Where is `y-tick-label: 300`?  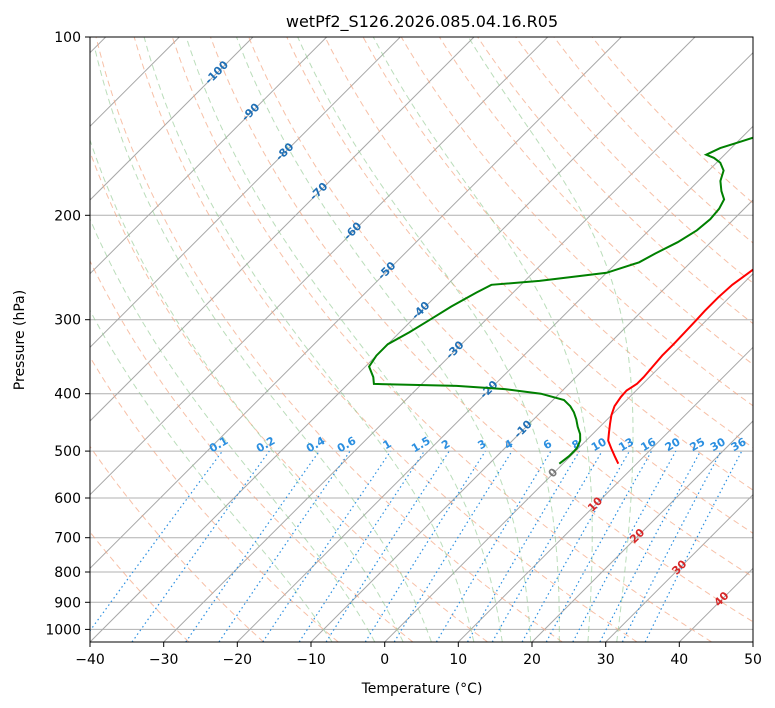 y-tick-label: 300 is located at coordinates (67, 321).